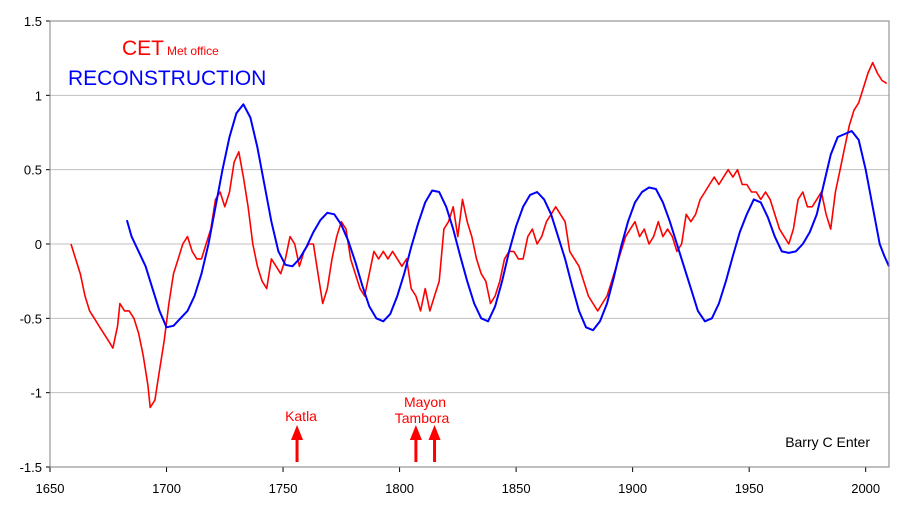 This screenshot has height=511, width=915. I want to click on legend-cet-label: CET, so click(143, 48).